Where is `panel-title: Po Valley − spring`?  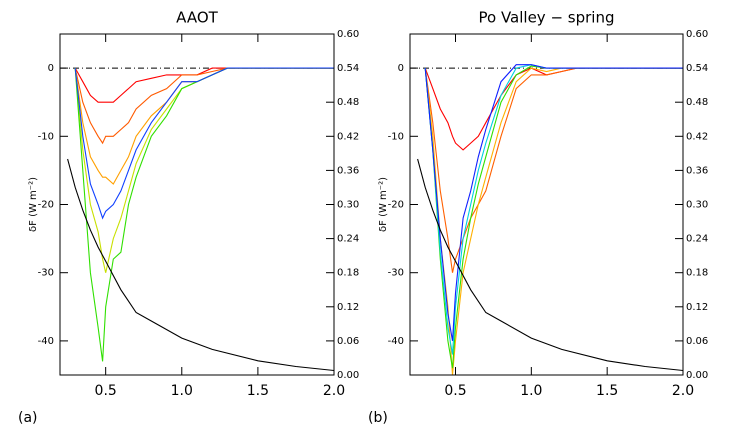 panel-title: Po Valley − spring is located at coordinates (547, 18).